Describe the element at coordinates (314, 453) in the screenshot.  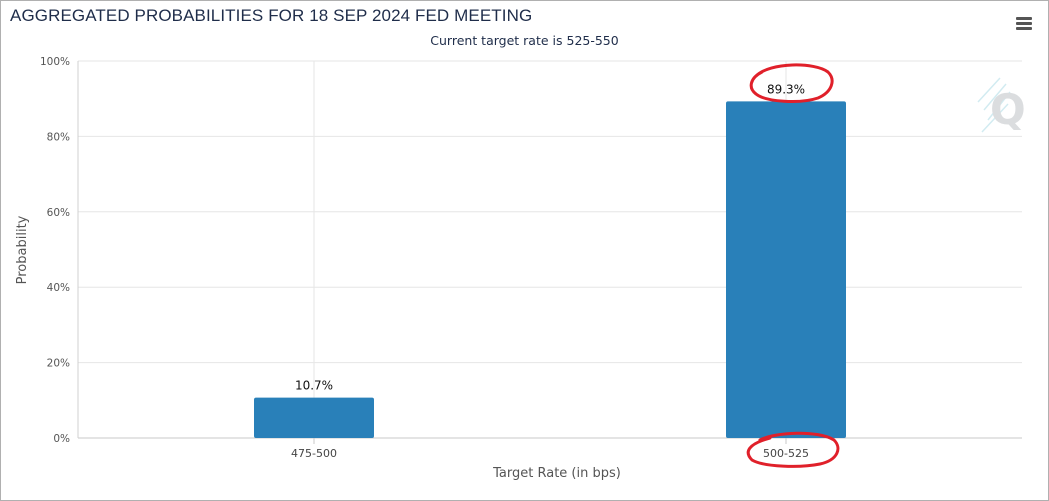
I see `x-tick-label: 475-500` at that location.